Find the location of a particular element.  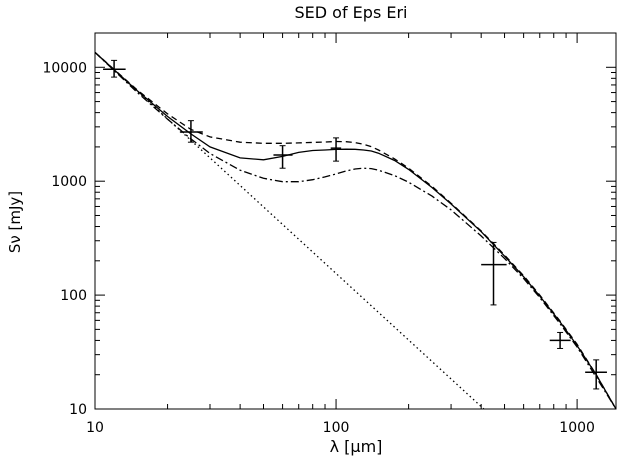

x-tick-labels: 10 100 1000 is located at coordinates (340, 428).